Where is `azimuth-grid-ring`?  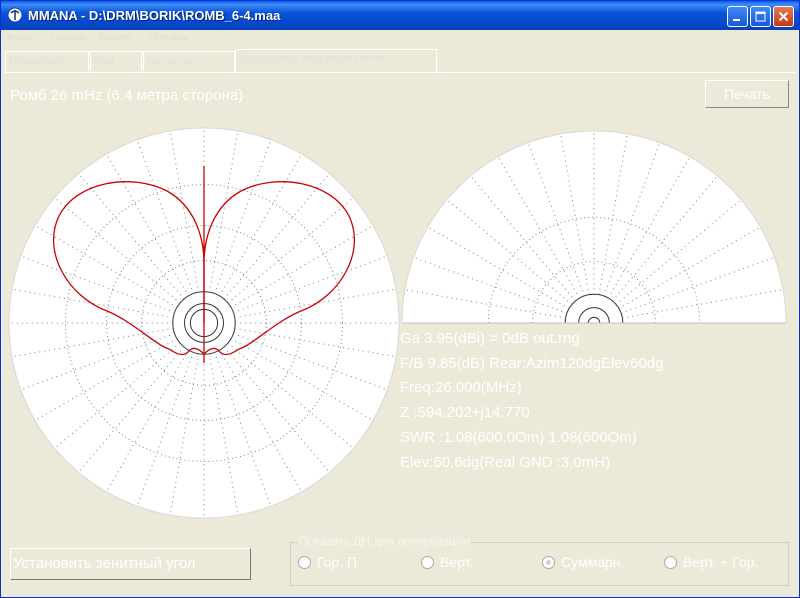 azimuth-grid-ring is located at coordinates (204, 323).